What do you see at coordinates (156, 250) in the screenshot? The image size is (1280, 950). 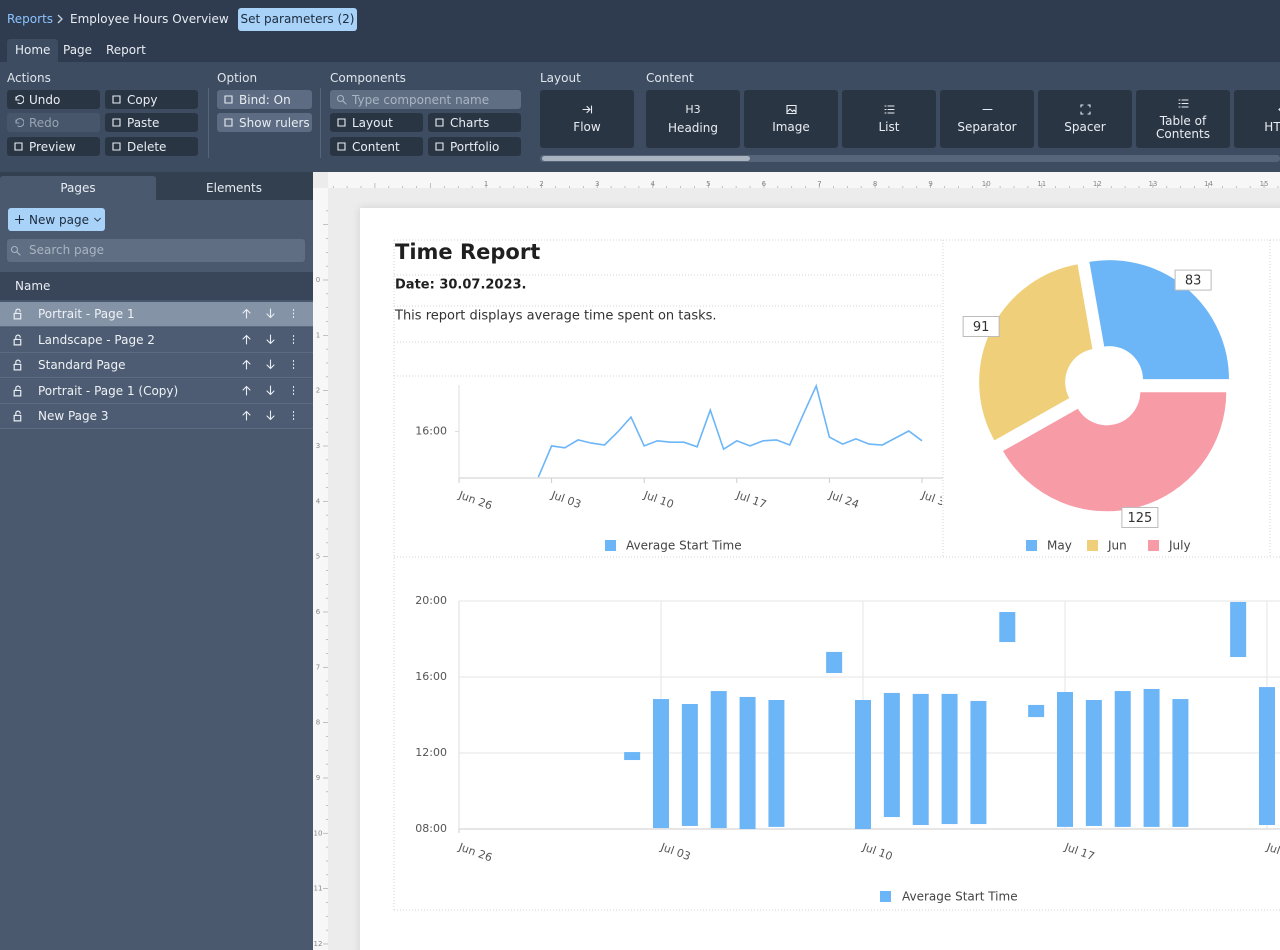 I see `sidebar-search` at bounding box center [156, 250].